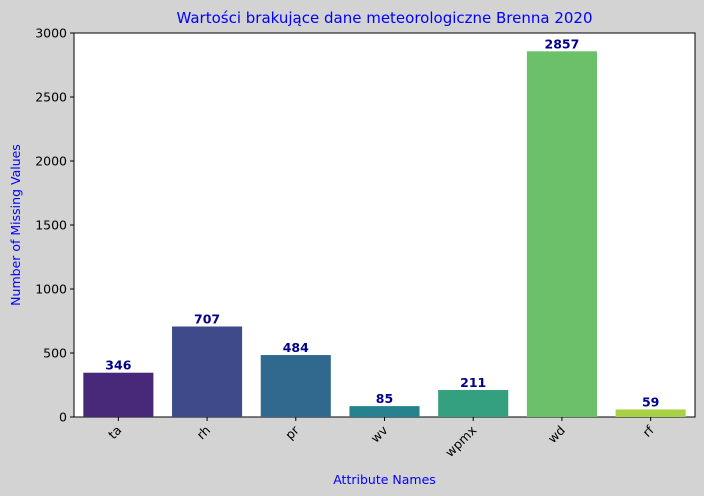 This screenshot has height=496, width=704. I want to click on data-label-rh: 707, so click(207, 319).